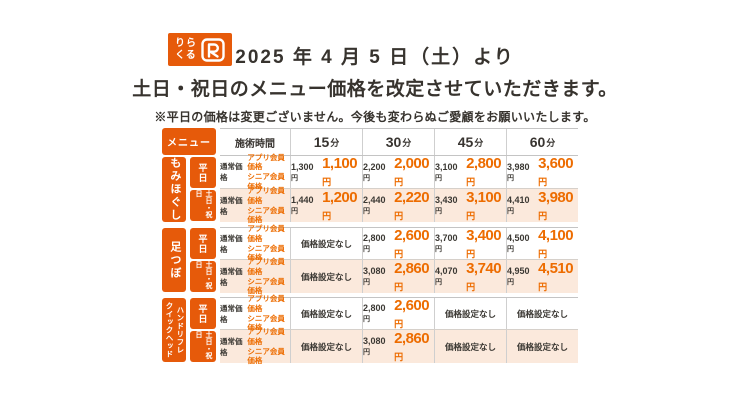 The width and height of the screenshot is (750, 400). I want to click on member-price: 2,800円, so click(484, 171).